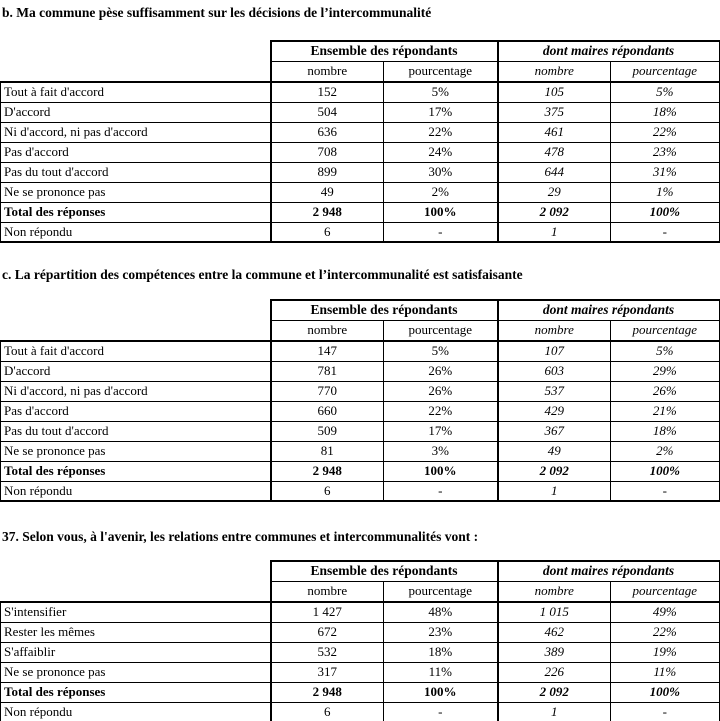  What do you see at coordinates (360, 451) in the screenshot?
I see `table-row: Ne se prononce pas 81 3% 49 2%` at bounding box center [360, 451].